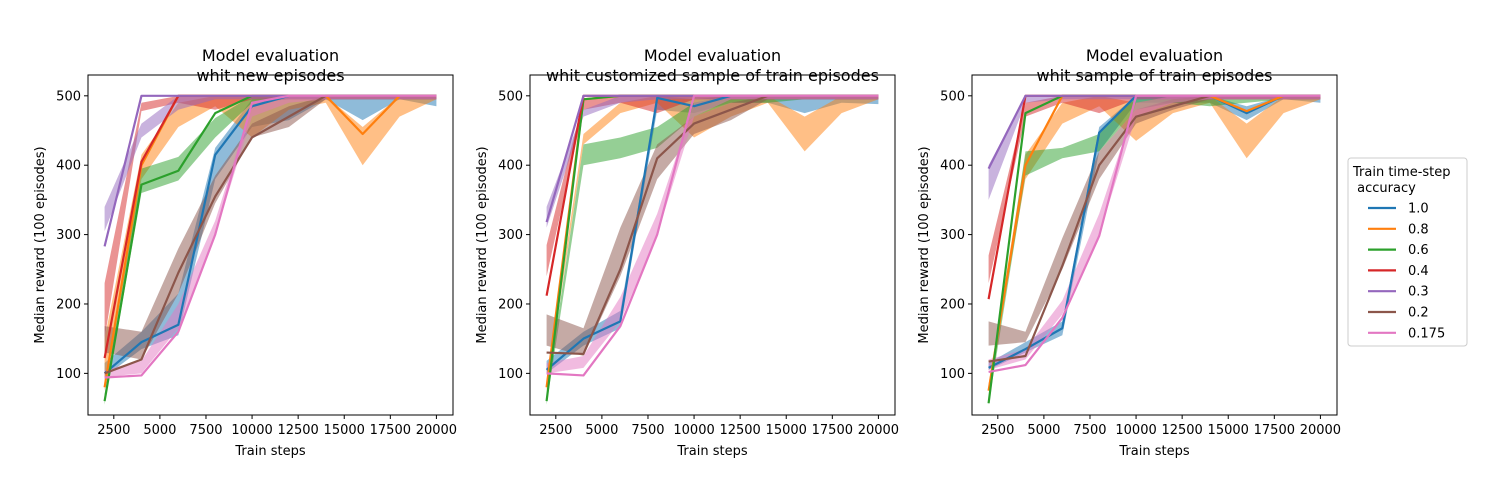 Image resolution: width=1500 pixels, height=500 pixels. I want to click on legend-label: 0.2, so click(1418, 313).